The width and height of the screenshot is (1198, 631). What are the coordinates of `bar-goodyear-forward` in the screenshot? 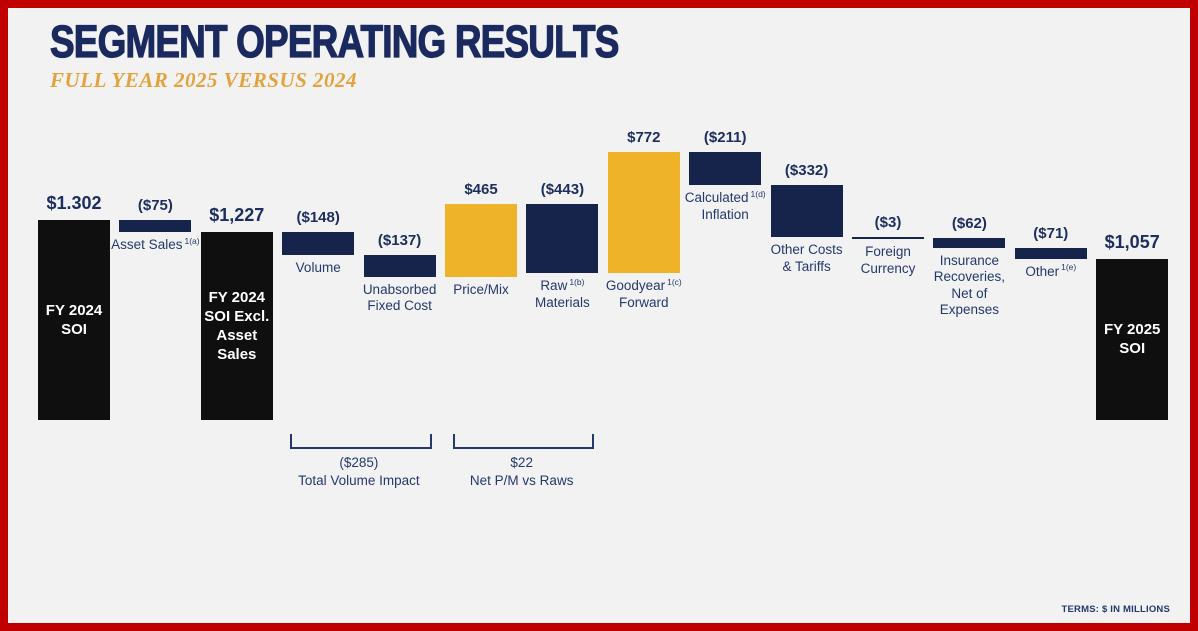 It's located at (643, 213).